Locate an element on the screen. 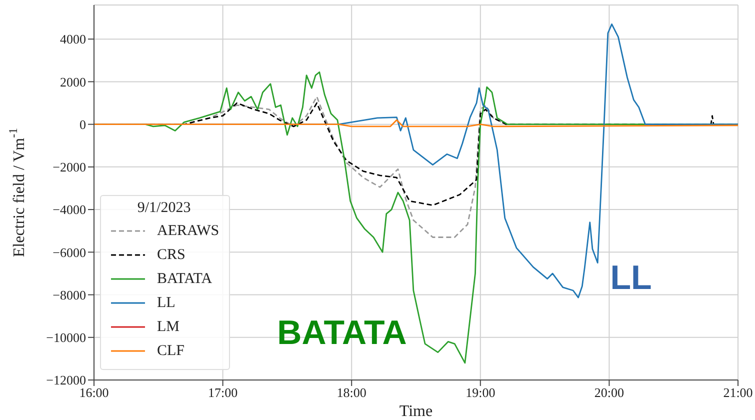 The height and width of the screenshot is (420, 755). x-tick-label: 21:00 is located at coordinates (738, 392).